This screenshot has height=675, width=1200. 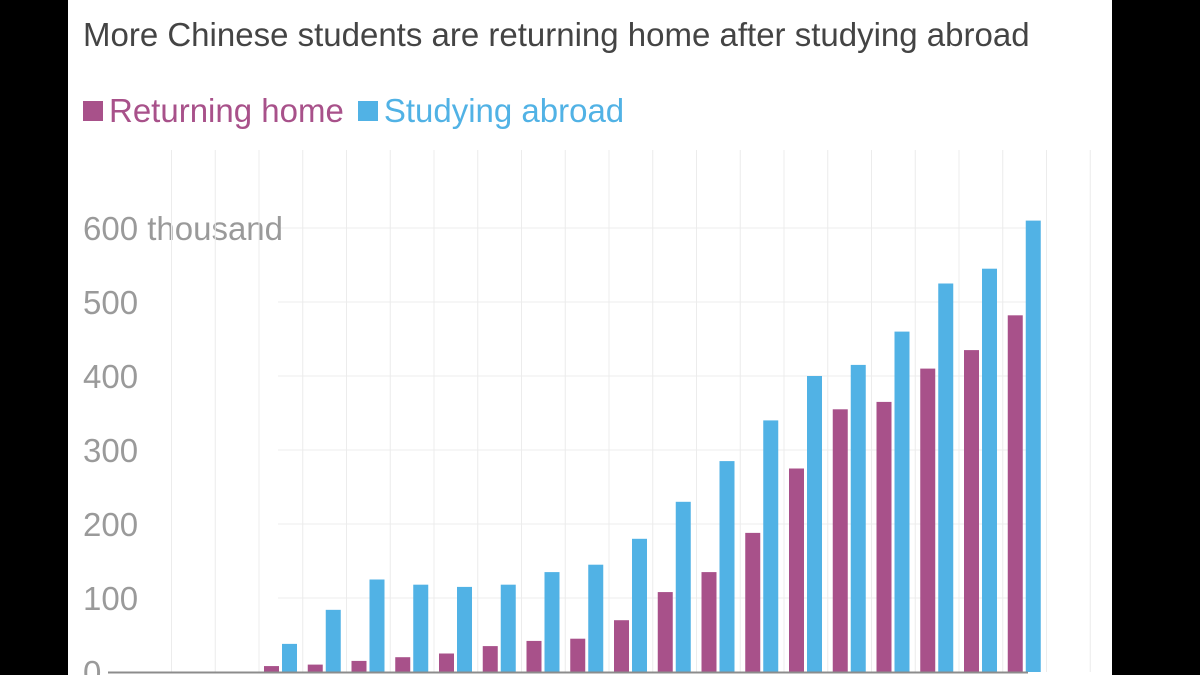 I want to click on legend-item-returning-home: Returning home, so click(x=213, y=111).